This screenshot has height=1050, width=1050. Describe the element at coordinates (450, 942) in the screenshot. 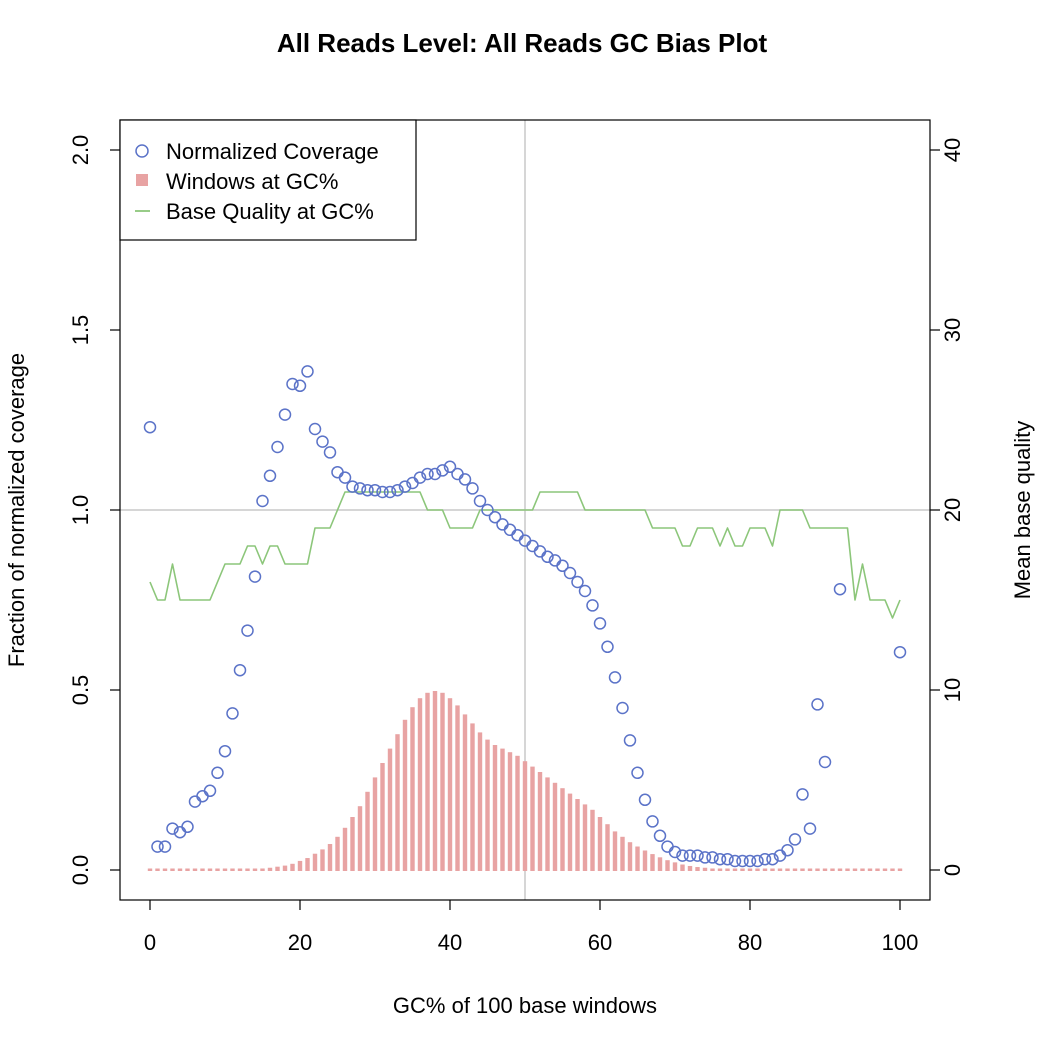

I see `x-tick-label: 40` at that location.